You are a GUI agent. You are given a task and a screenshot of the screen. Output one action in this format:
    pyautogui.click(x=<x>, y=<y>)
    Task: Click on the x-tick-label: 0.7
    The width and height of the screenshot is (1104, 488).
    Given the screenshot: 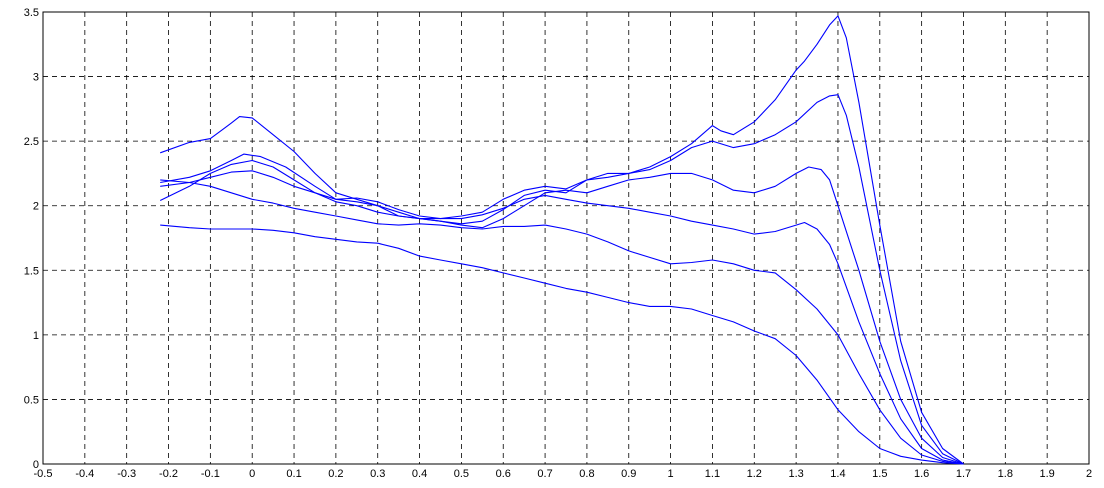 What is the action you would take?
    pyautogui.click(x=544, y=474)
    